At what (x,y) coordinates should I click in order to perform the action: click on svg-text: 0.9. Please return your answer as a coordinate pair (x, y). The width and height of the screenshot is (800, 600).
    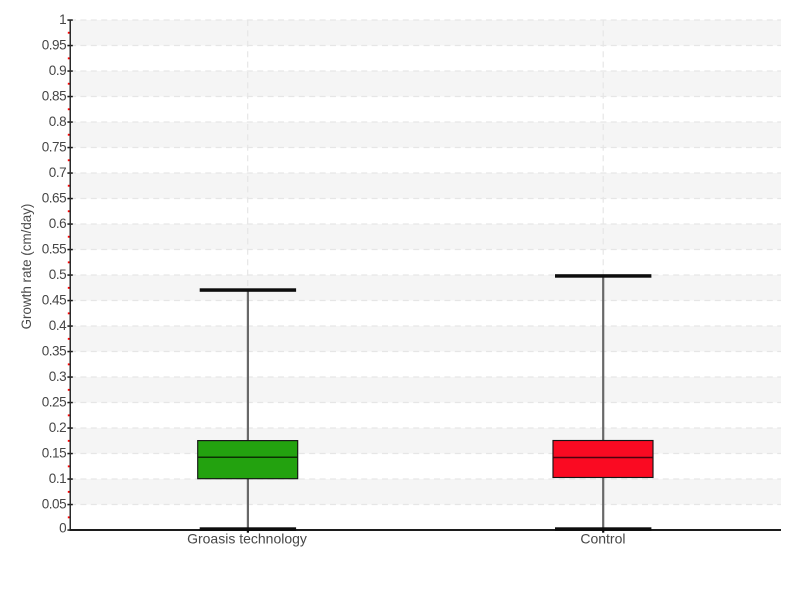
    Looking at the image, I should click on (57, 70).